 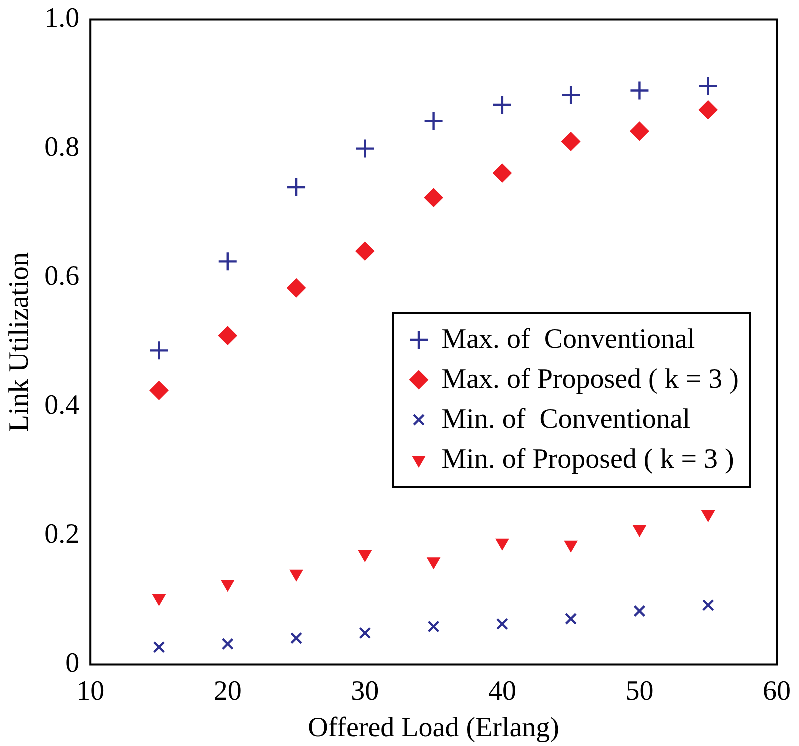 I want to click on x-axis-title: Offered Load (Erlang), so click(x=434, y=728).